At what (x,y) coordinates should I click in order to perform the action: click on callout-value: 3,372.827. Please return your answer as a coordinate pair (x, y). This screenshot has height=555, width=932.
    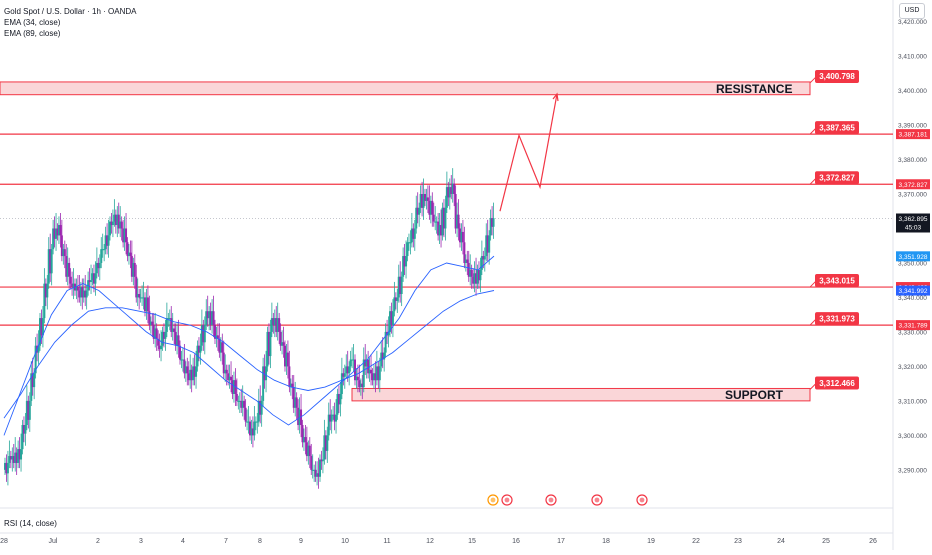
    Looking at the image, I should click on (837, 178).